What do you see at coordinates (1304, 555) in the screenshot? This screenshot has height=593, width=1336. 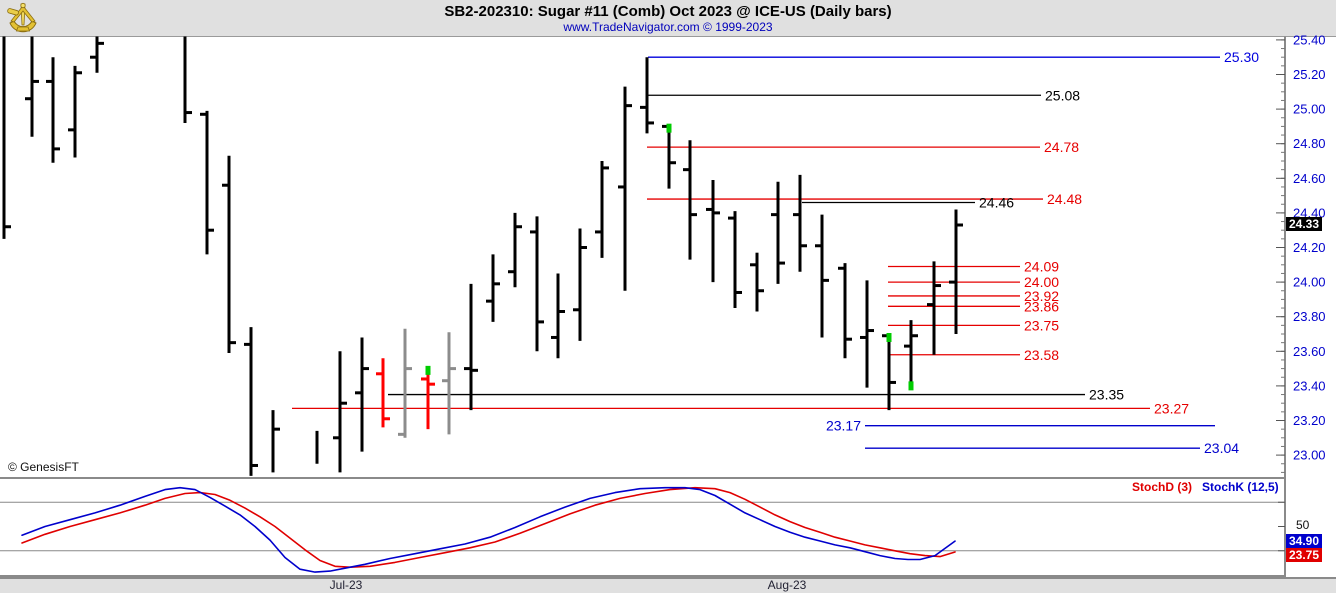 I see `stochd-value-badge: 23.75` at bounding box center [1304, 555].